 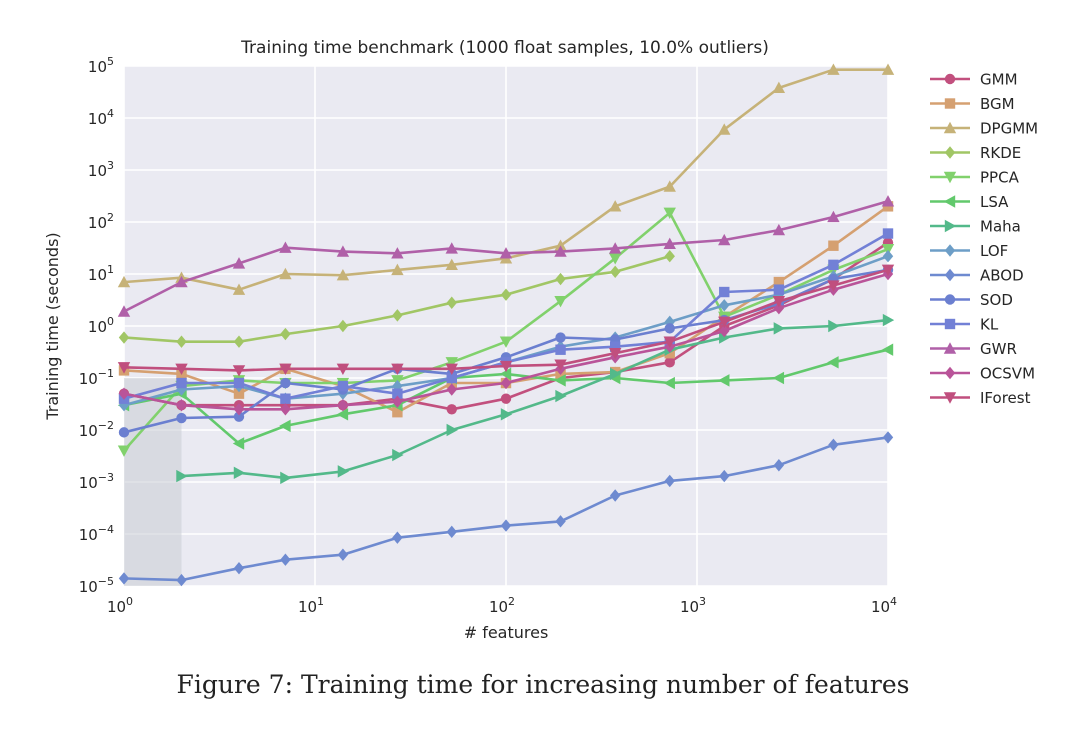 What do you see at coordinates (994, 251) in the screenshot?
I see `legend-label-lof: LOF` at bounding box center [994, 251].